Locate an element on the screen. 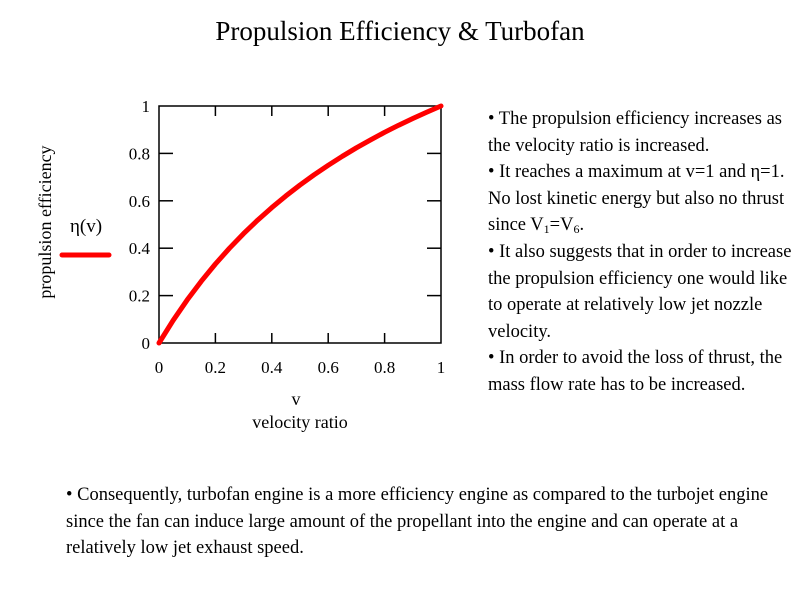 The height and width of the screenshot is (600, 800). x-tick-label: 0.6 is located at coordinates (328, 367).